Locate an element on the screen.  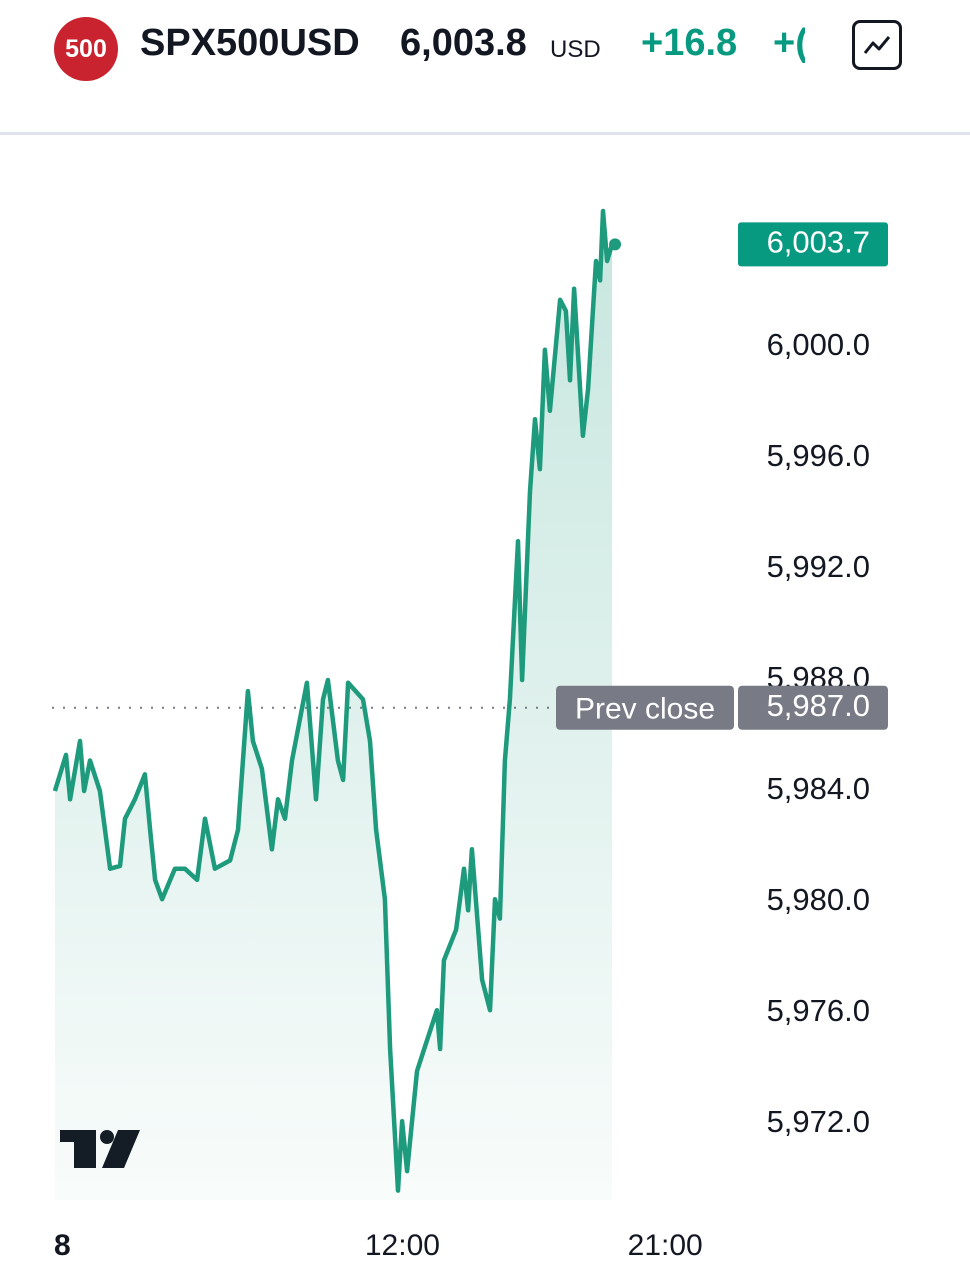
x-tick-label: 21:00 is located at coordinates (665, 1245).